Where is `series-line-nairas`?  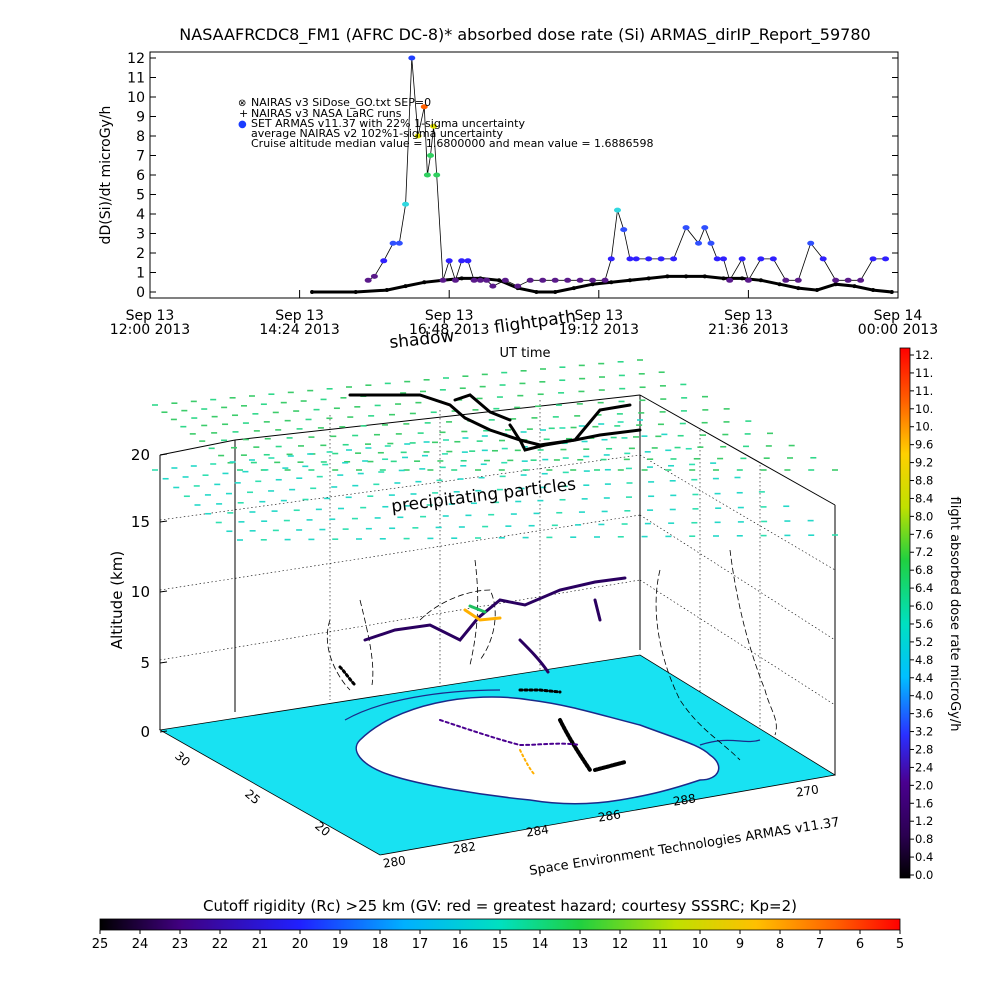 series-line-nairas is located at coordinates (602, 284).